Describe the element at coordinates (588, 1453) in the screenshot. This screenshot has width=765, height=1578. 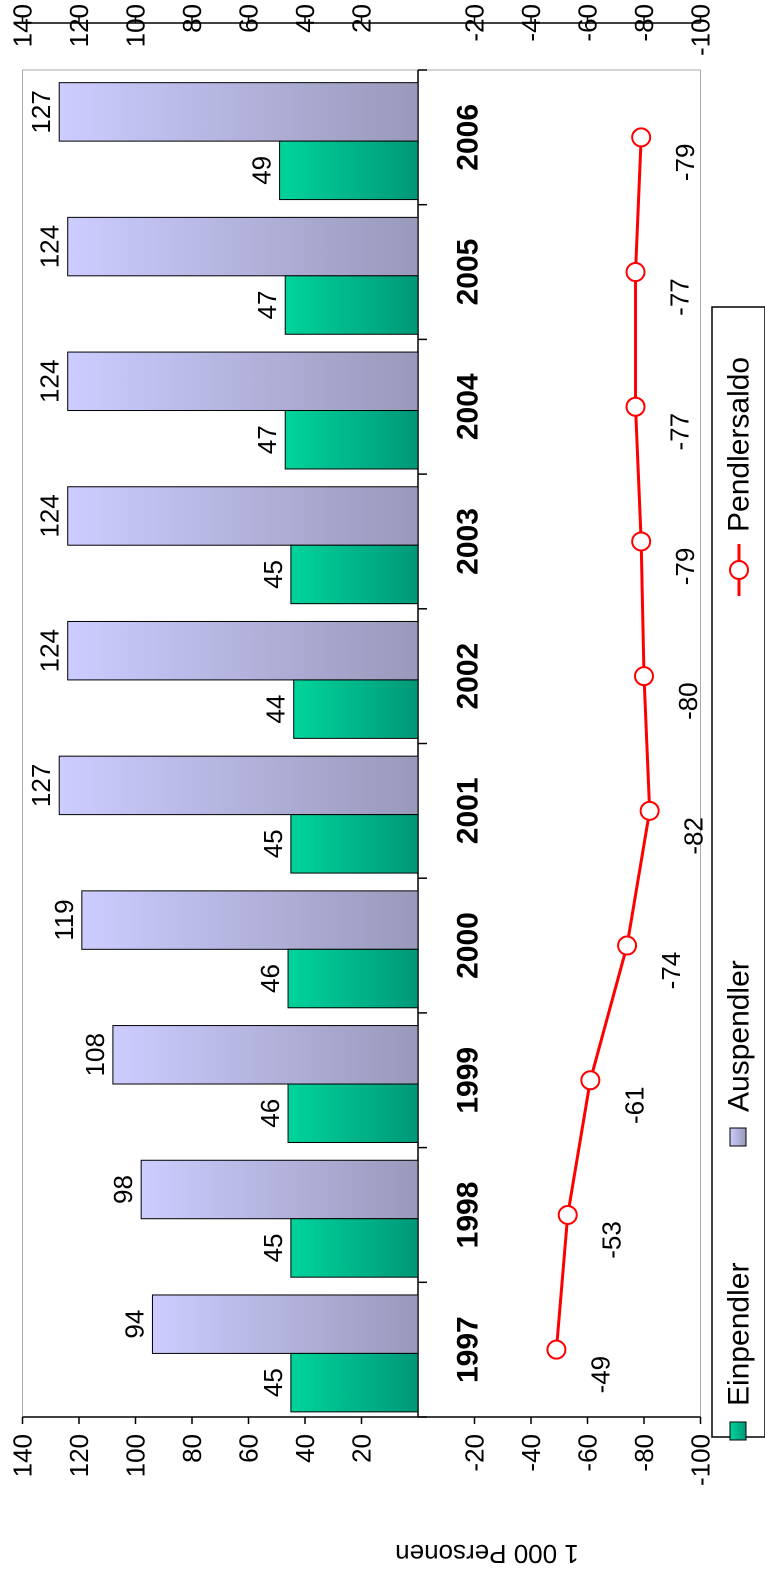
I see `tick-label-bottom: -60` at that location.